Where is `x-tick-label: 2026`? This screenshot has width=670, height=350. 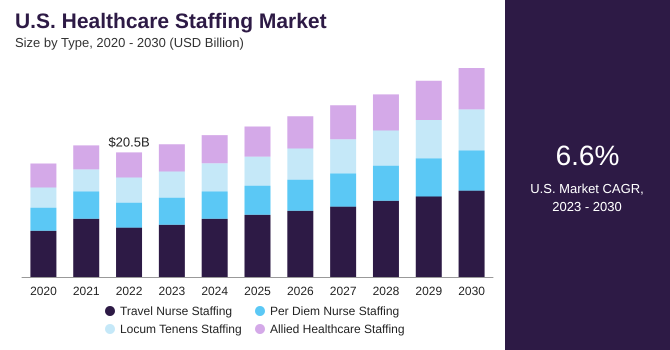 x-tick-label: 2026 is located at coordinates (300, 291).